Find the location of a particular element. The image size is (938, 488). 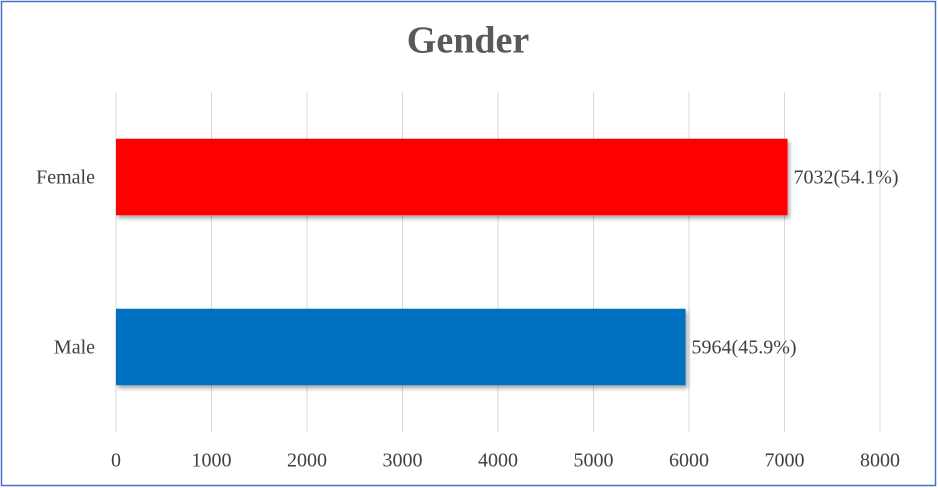

y-tick-label: Male is located at coordinates (74, 348).